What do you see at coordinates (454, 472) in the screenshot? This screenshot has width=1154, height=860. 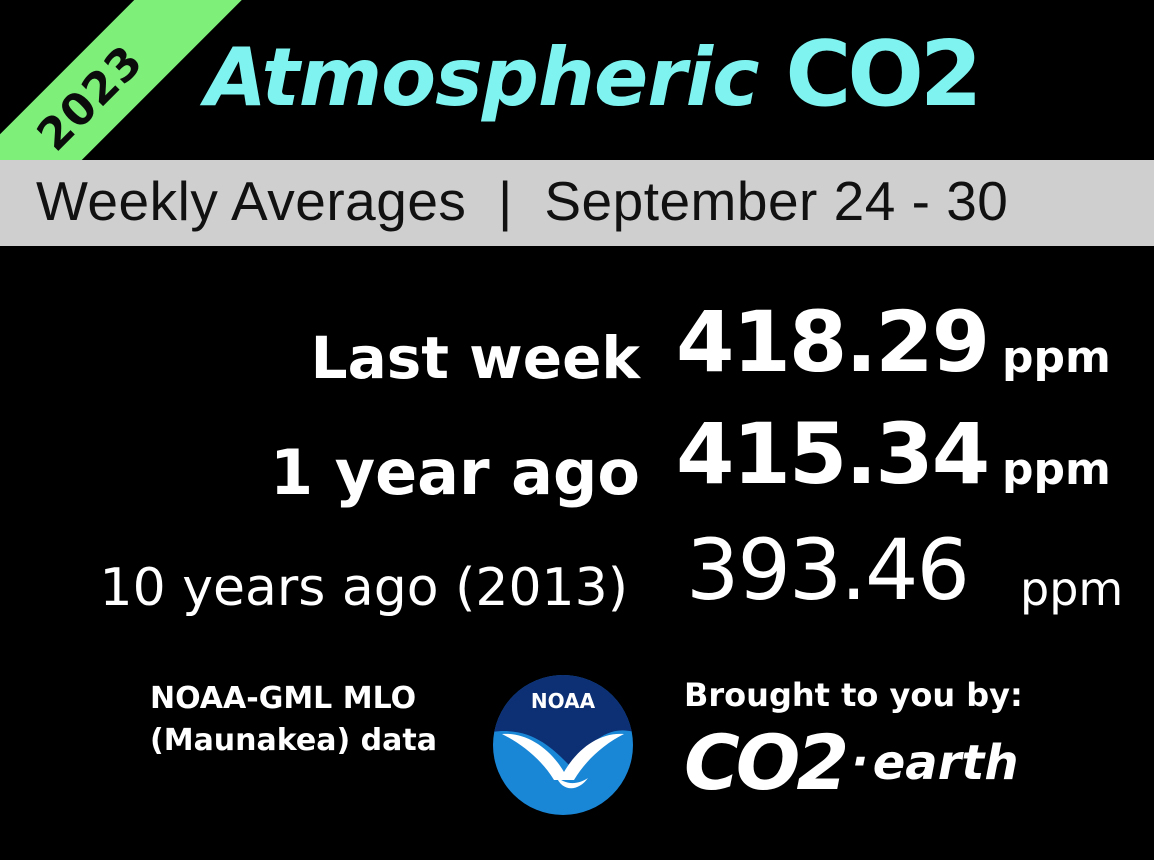 I see `reading-label: 1 year ago` at bounding box center [454, 472].